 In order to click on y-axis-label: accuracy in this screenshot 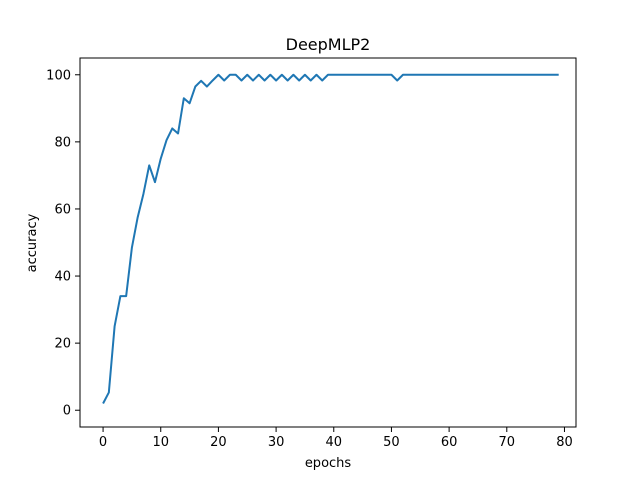, I will do `click(32, 242)`.